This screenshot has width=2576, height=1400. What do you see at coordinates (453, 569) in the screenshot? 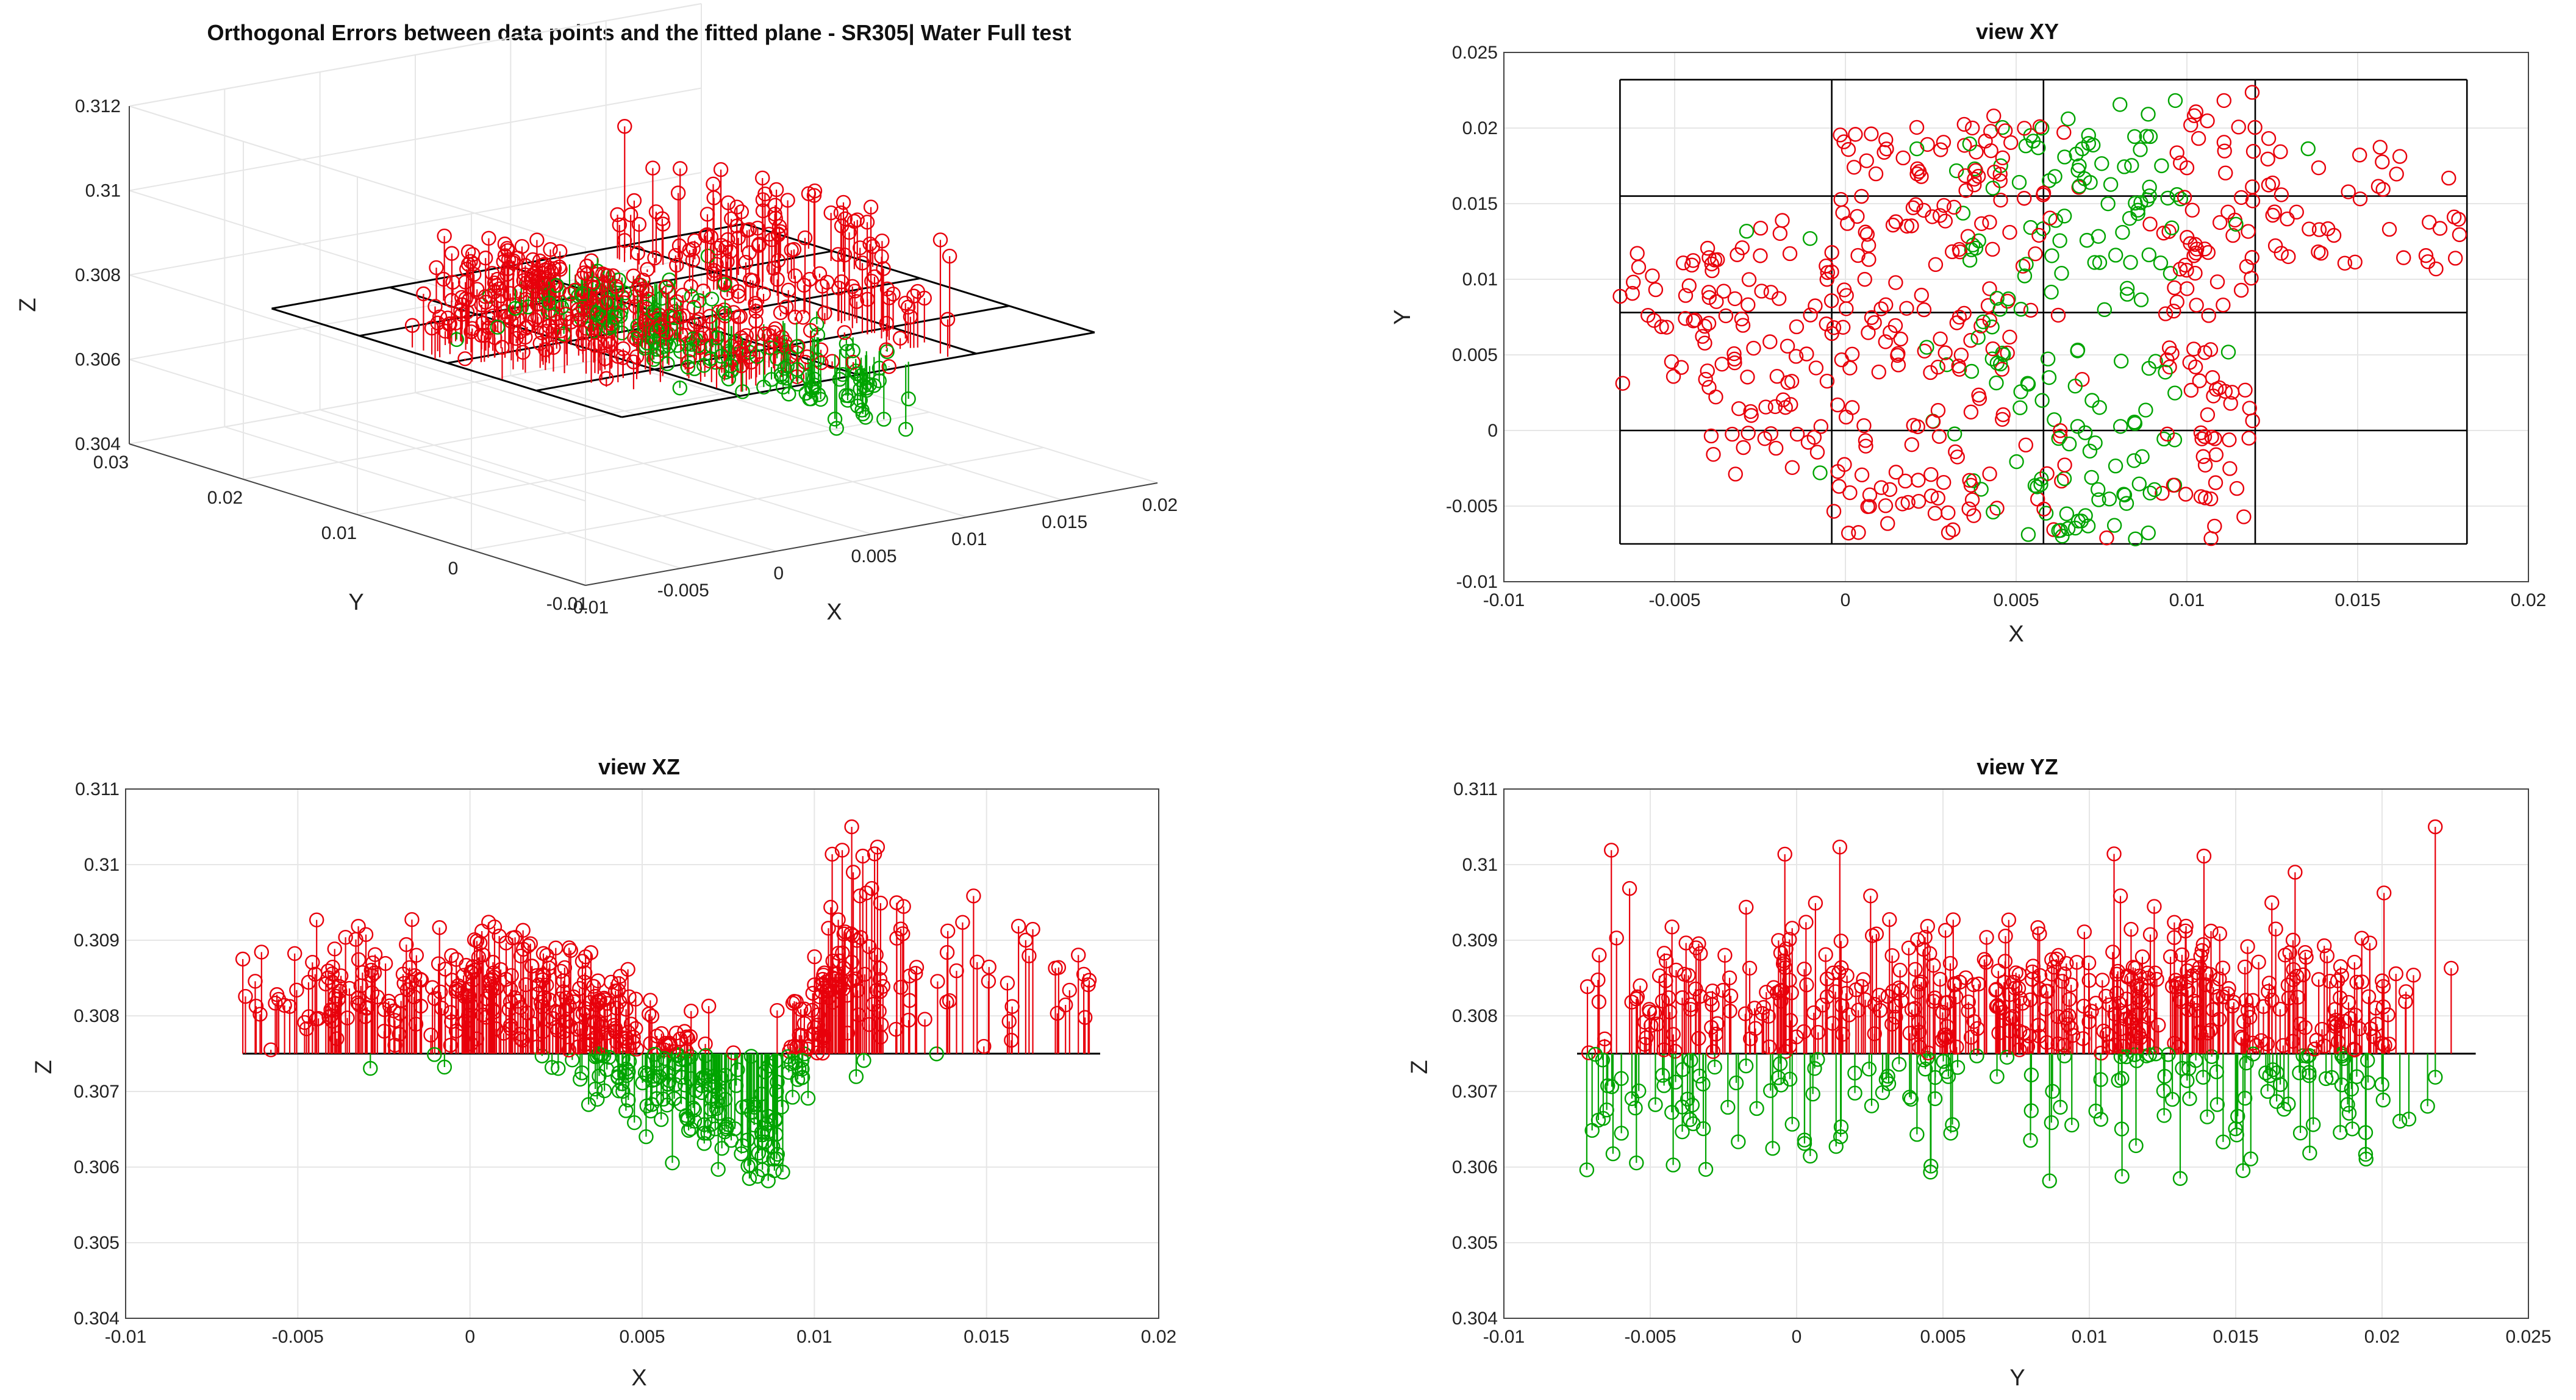
I see `y-tick-label: 0` at bounding box center [453, 569].